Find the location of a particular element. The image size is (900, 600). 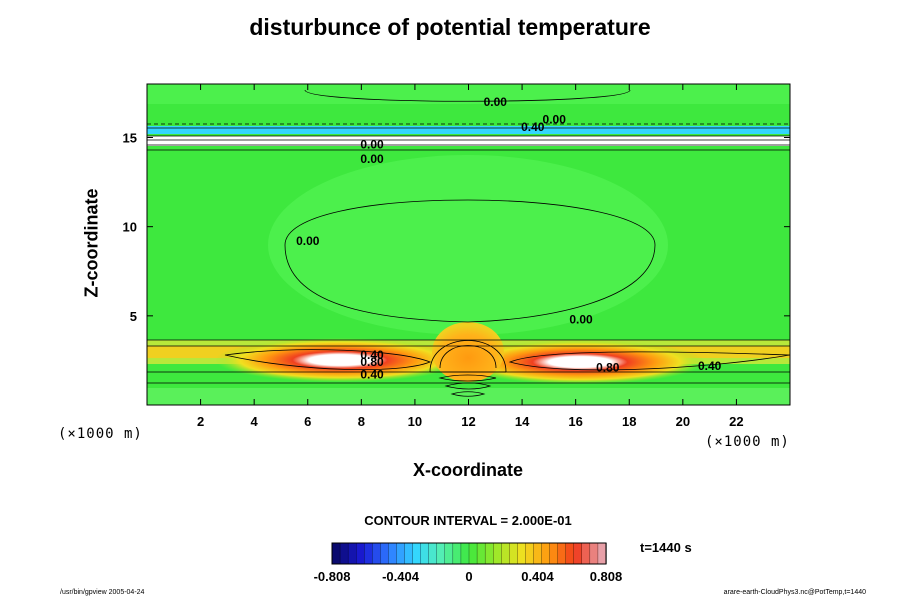

x-tick-label: 2 is located at coordinates (200, 421).